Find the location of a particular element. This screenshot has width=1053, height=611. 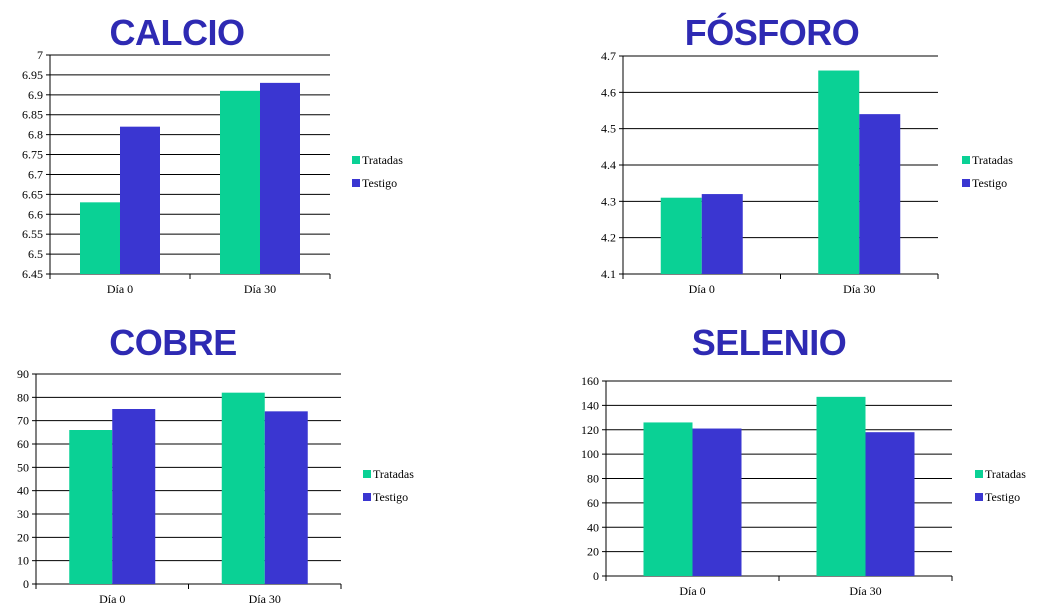

selenio-y-tick-label: 140 is located at coordinates (590, 405).